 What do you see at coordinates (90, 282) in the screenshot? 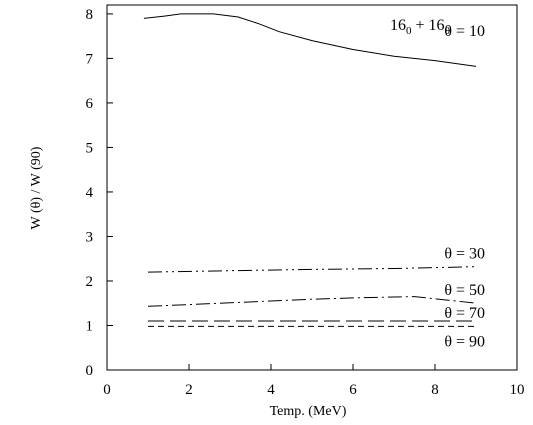
I see `y-tick-label: 2` at bounding box center [90, 282].